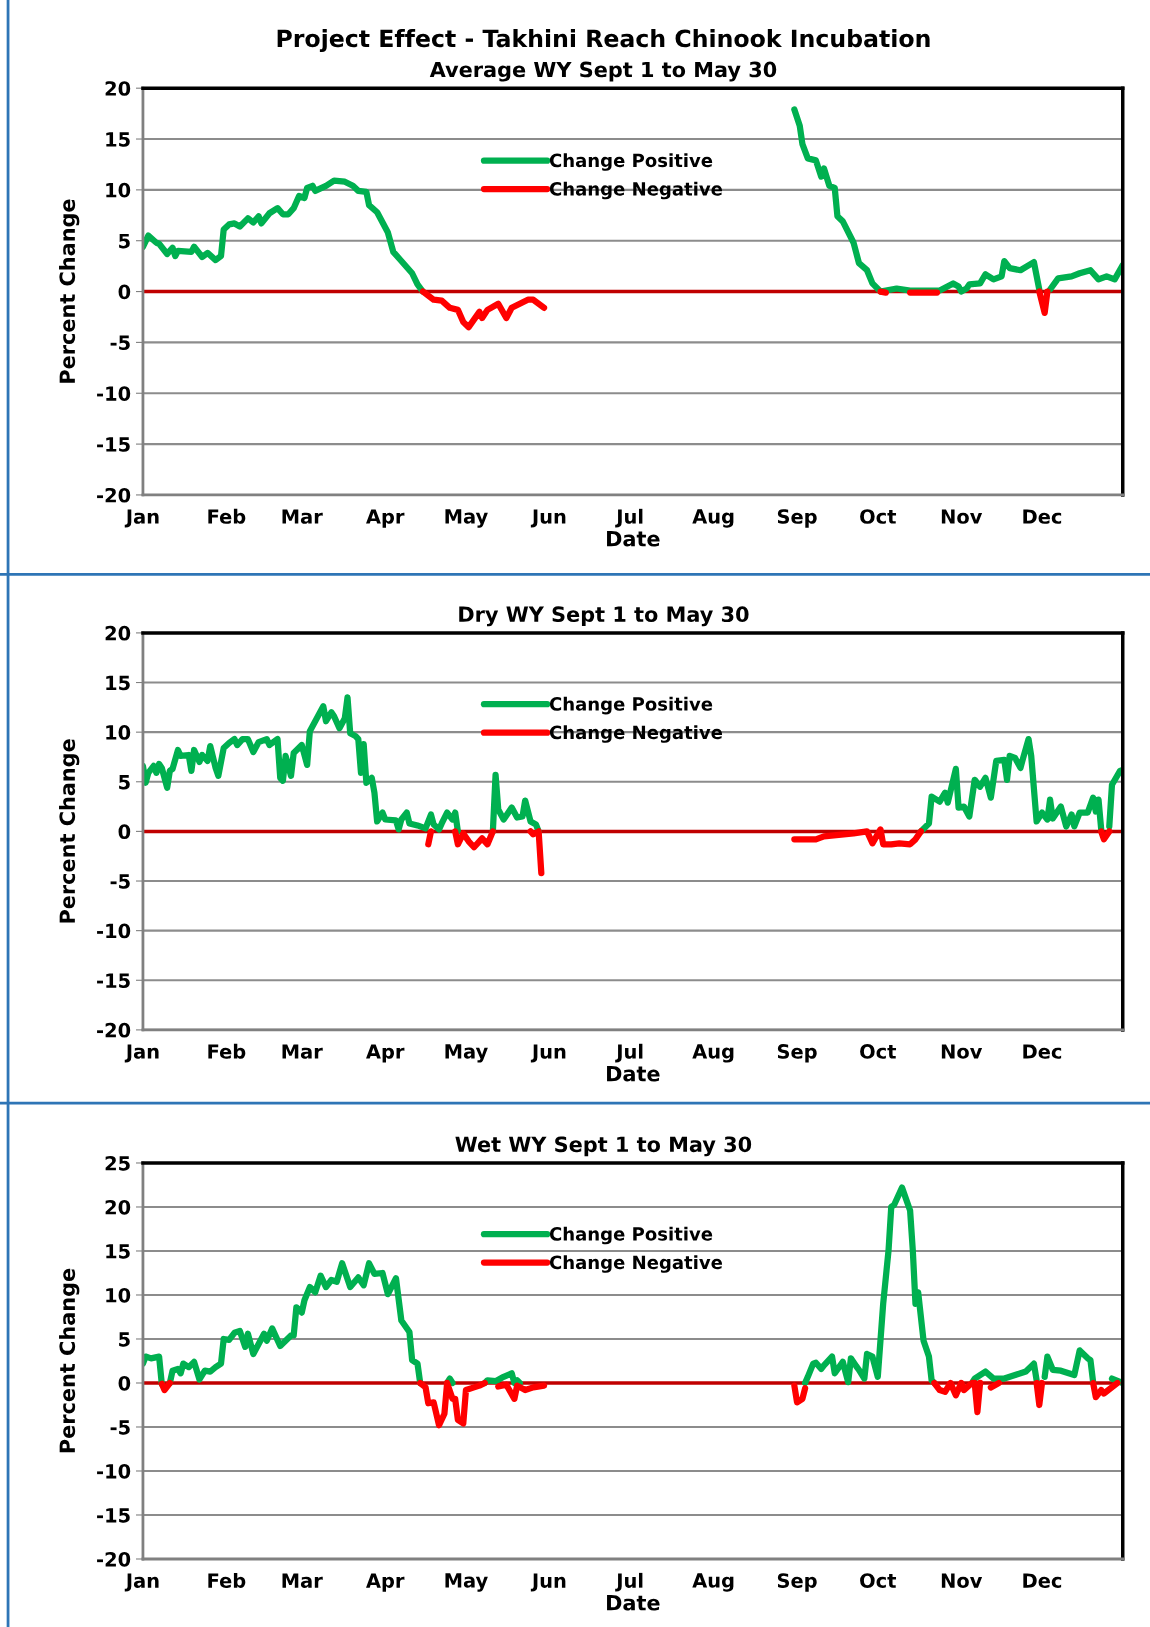 Image resolution: width=1150 pixels, height=1627 pixels. Describe the element at coordinates (604, 616) in the screenshot. I see `chart-title: Dry WY Sept 1 to May 30` at that location.